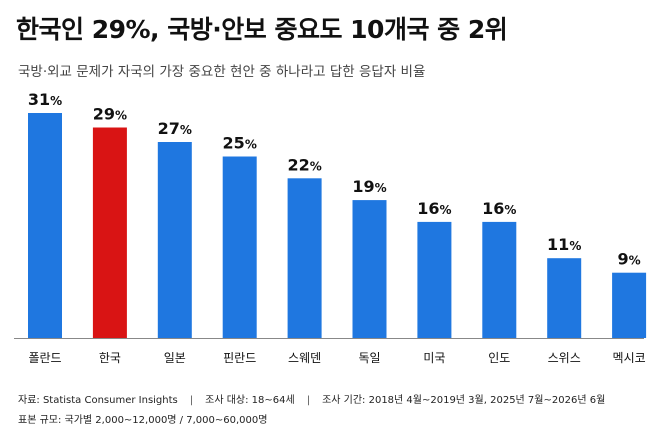  I want to click on chart-title: 한국인 29%, 국방·안보 중요도 10개국 중 2위, so click(262, 29).